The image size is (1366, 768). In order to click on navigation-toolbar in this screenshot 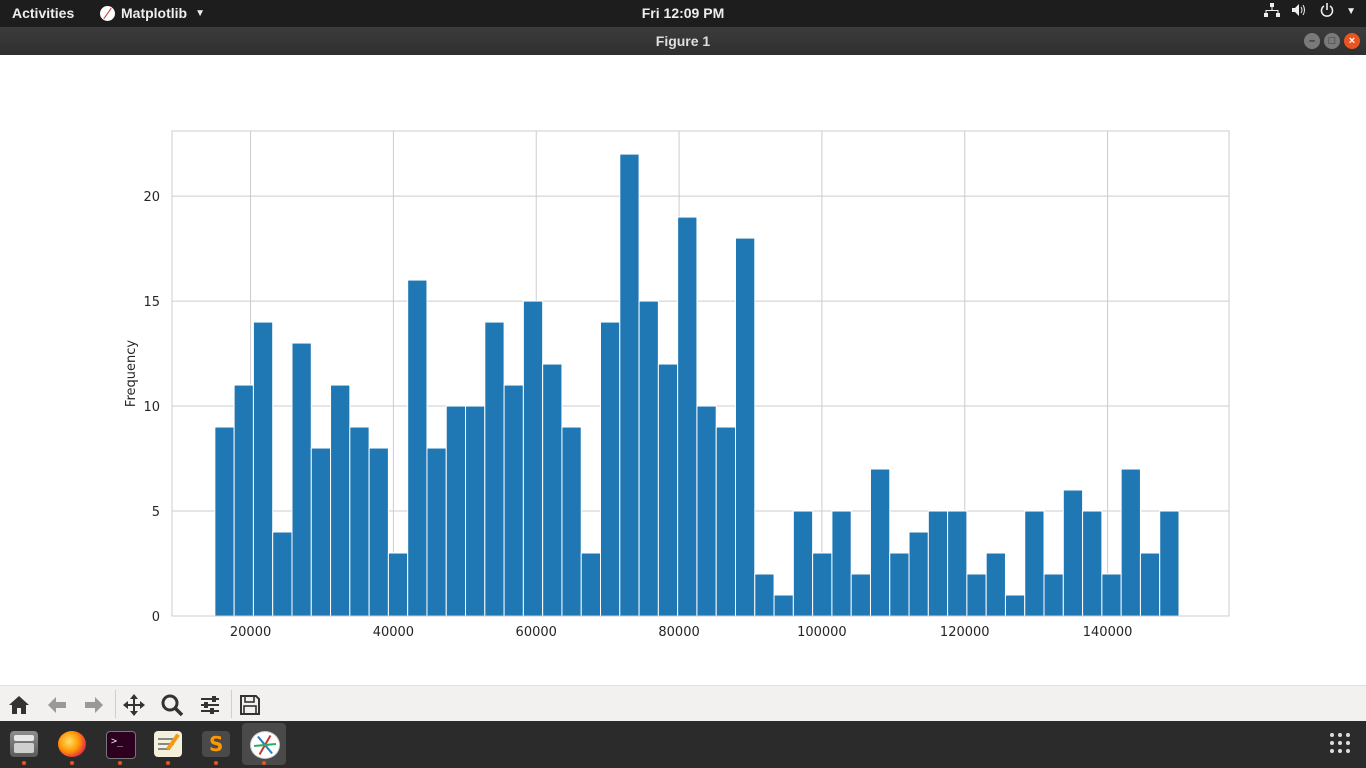, I will do `click(683, 703)`.